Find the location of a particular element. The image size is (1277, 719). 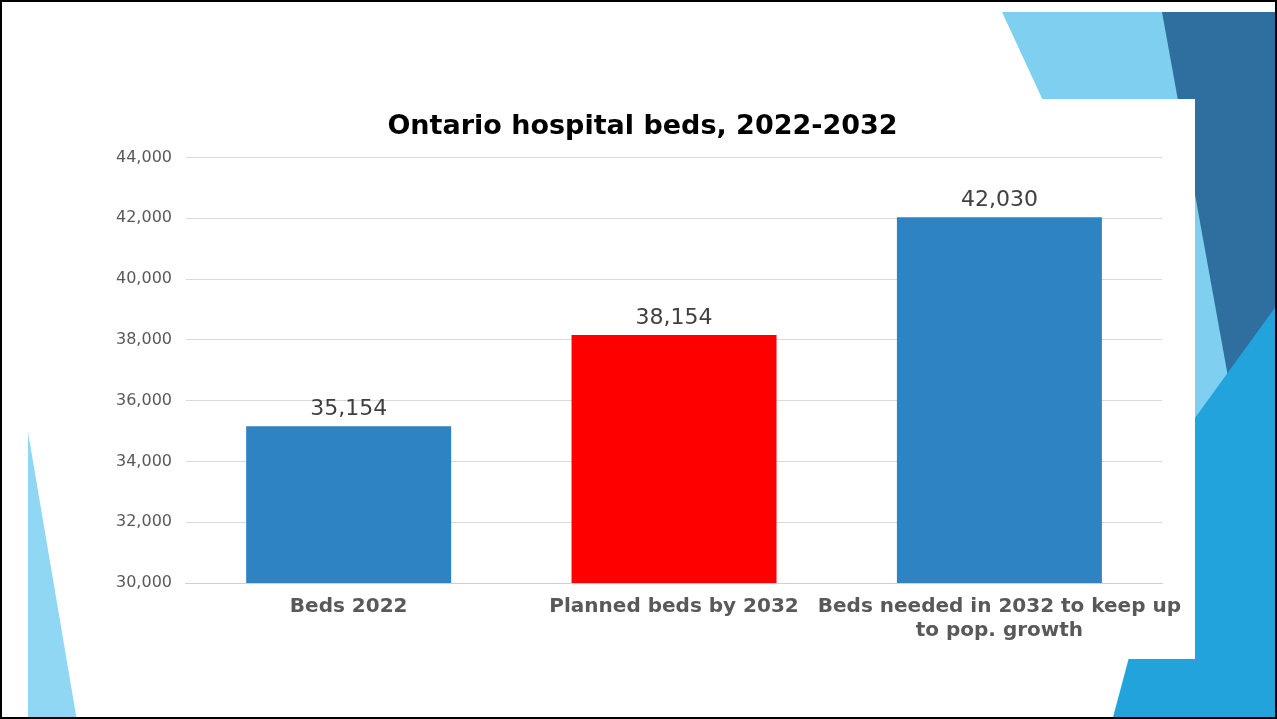

y-tick-label: 36,000 is located at coordinates (144, 399).